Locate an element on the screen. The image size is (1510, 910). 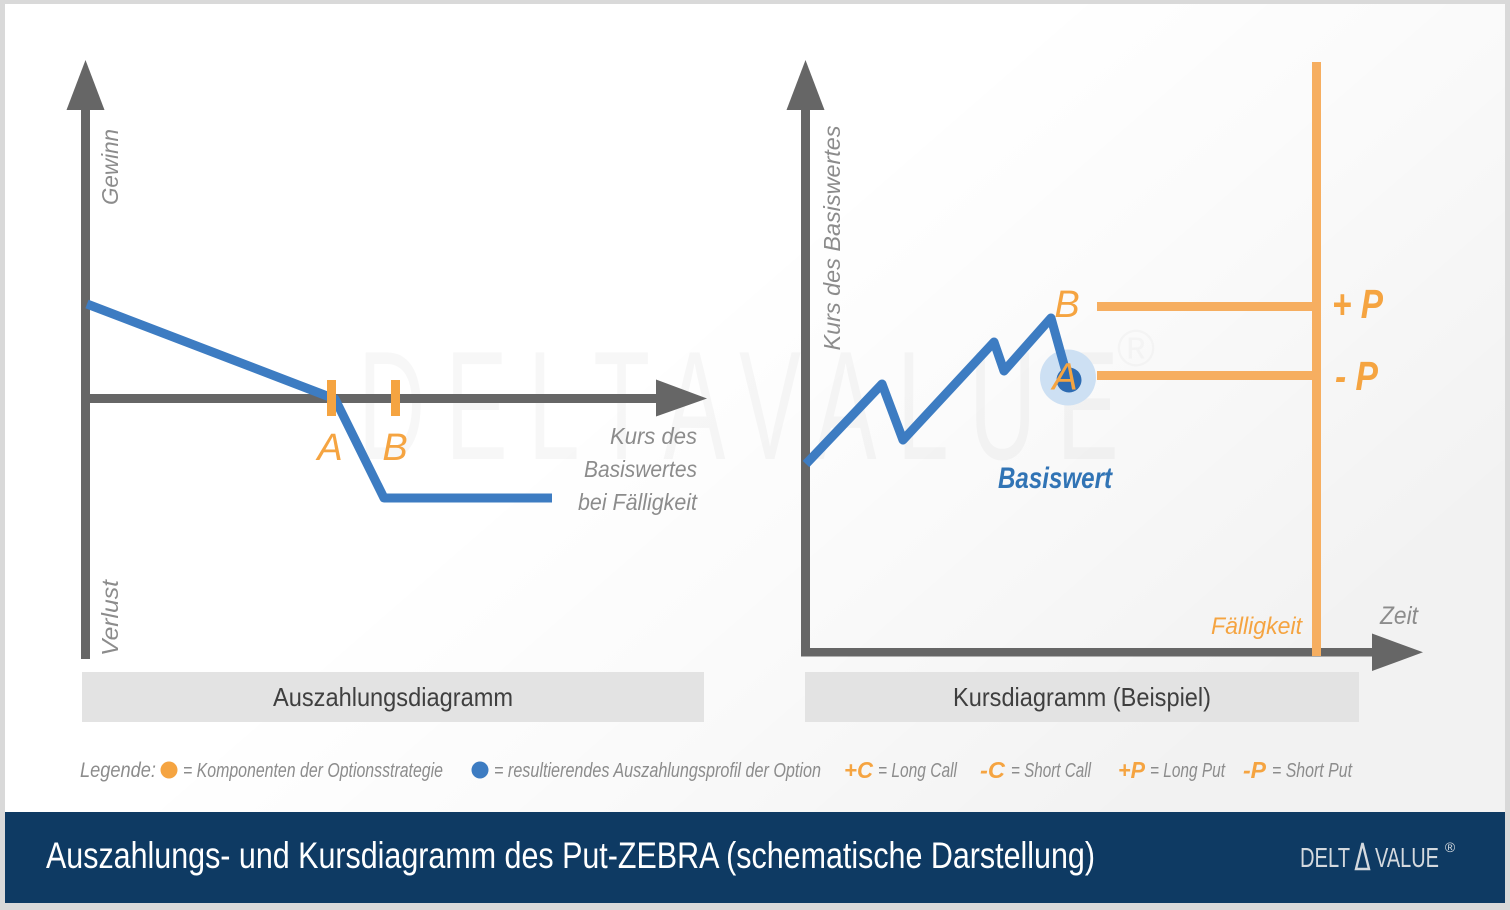
svg-text: Zeit is located at coordinates (1399, 616).